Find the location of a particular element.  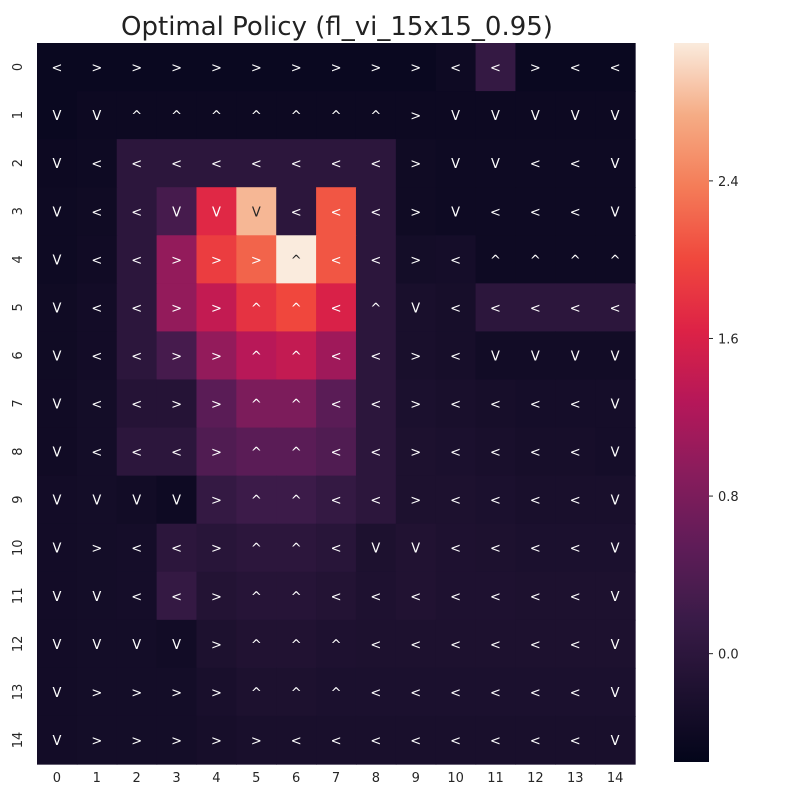

policy-arrow-4-5: > is located at coordinates (256, 260).